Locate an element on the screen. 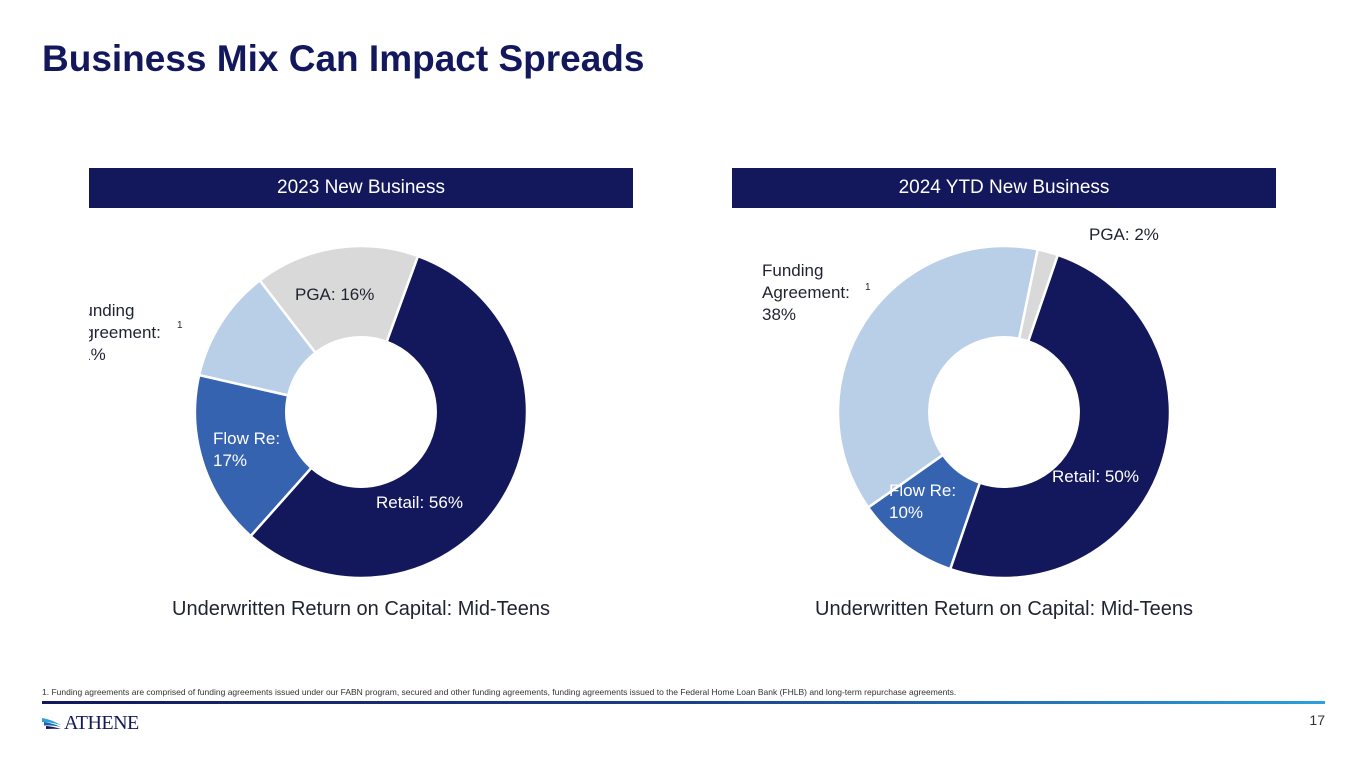 Image resolution: width=1365 pixels, height=768 pixels. slice-retail-2024 is located at coordinates (1060, 416).